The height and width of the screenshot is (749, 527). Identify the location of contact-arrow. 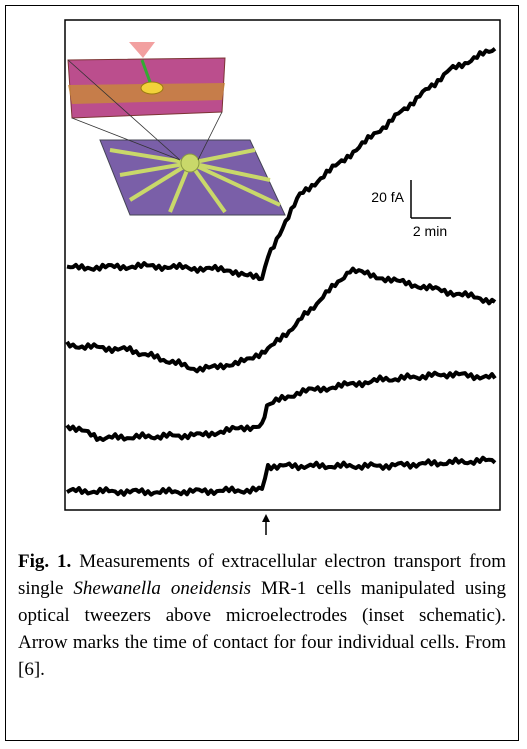
(266, 524).